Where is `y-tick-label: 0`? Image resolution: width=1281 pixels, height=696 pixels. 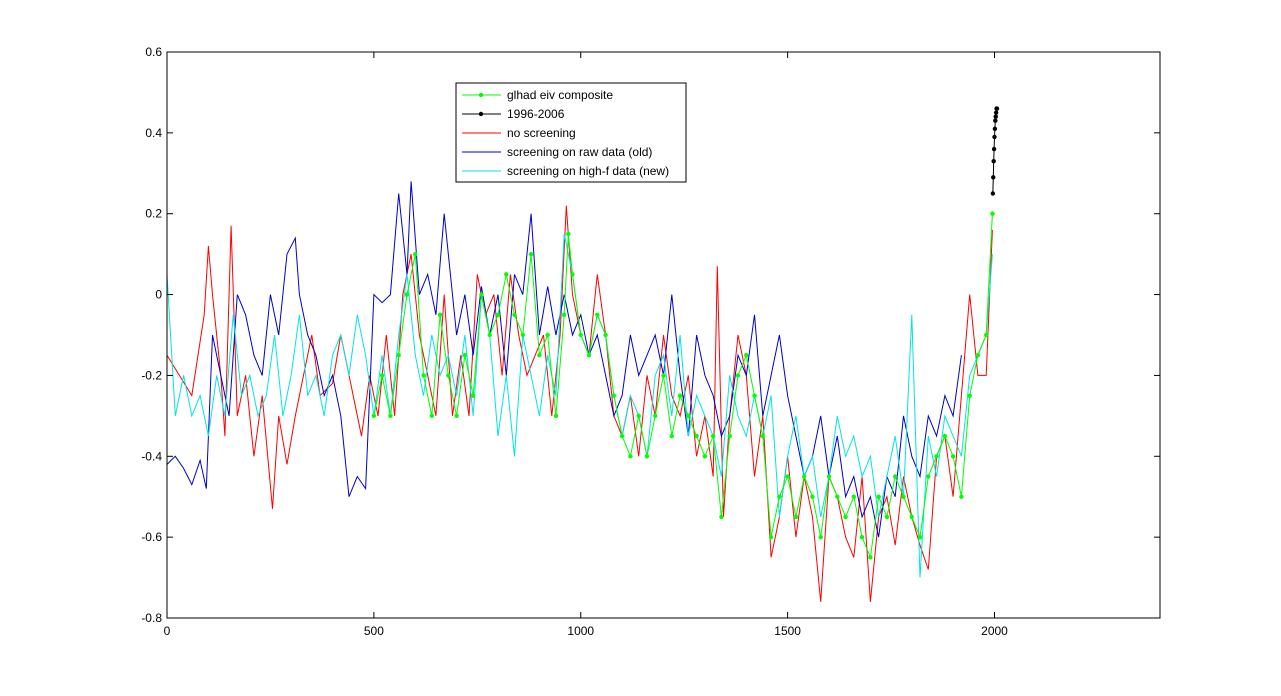 y-tick-label: 0 is located at coordinates (158, 295).